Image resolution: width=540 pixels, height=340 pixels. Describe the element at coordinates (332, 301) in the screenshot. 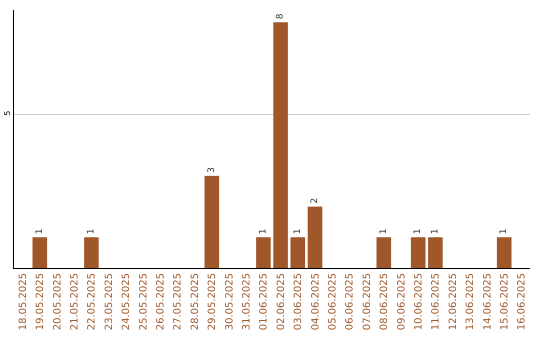

I see `x-tick-label: 05.06.2025` at that location.